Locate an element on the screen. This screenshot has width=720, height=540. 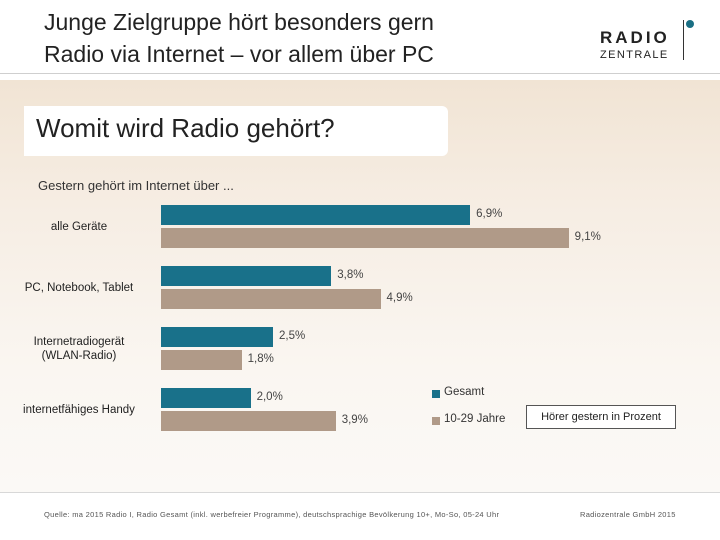
category-label: Internetradiogerät (WLAN-Radio) is located at coordinates (79, 349).